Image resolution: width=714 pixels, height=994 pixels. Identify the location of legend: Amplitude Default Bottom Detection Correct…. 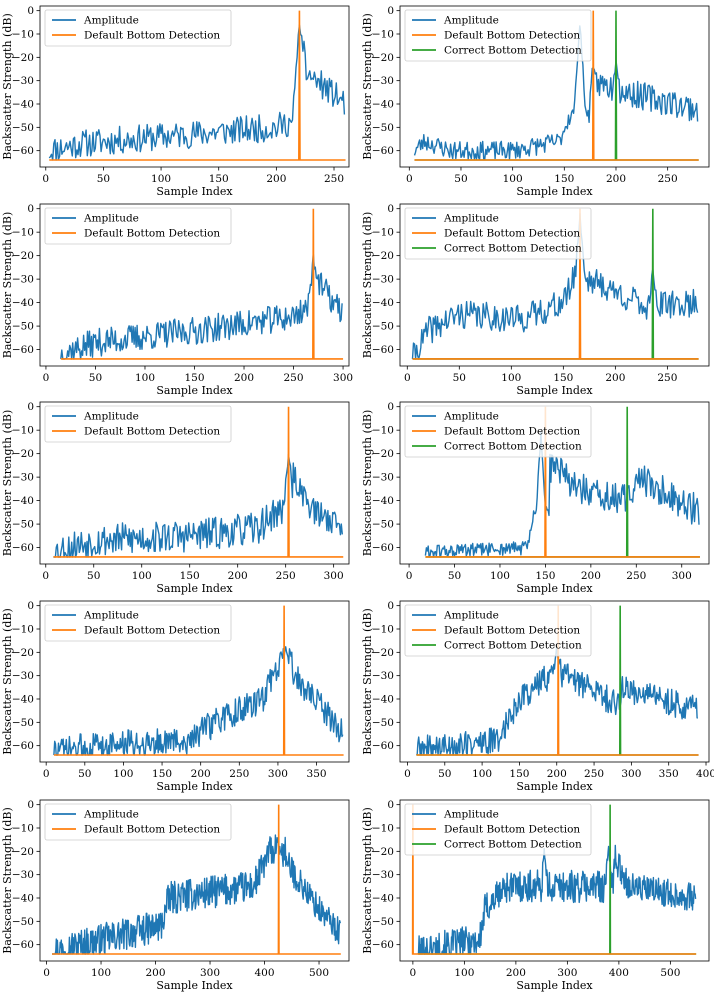
(498, 35).